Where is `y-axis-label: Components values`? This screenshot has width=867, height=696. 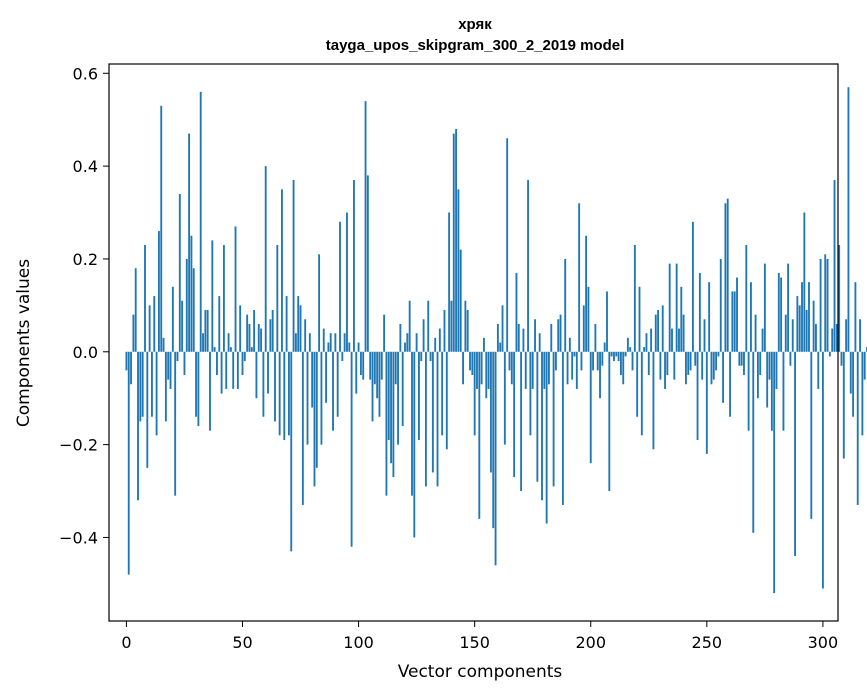
y-axis-label: Components values is located at coordinates (24, 343).